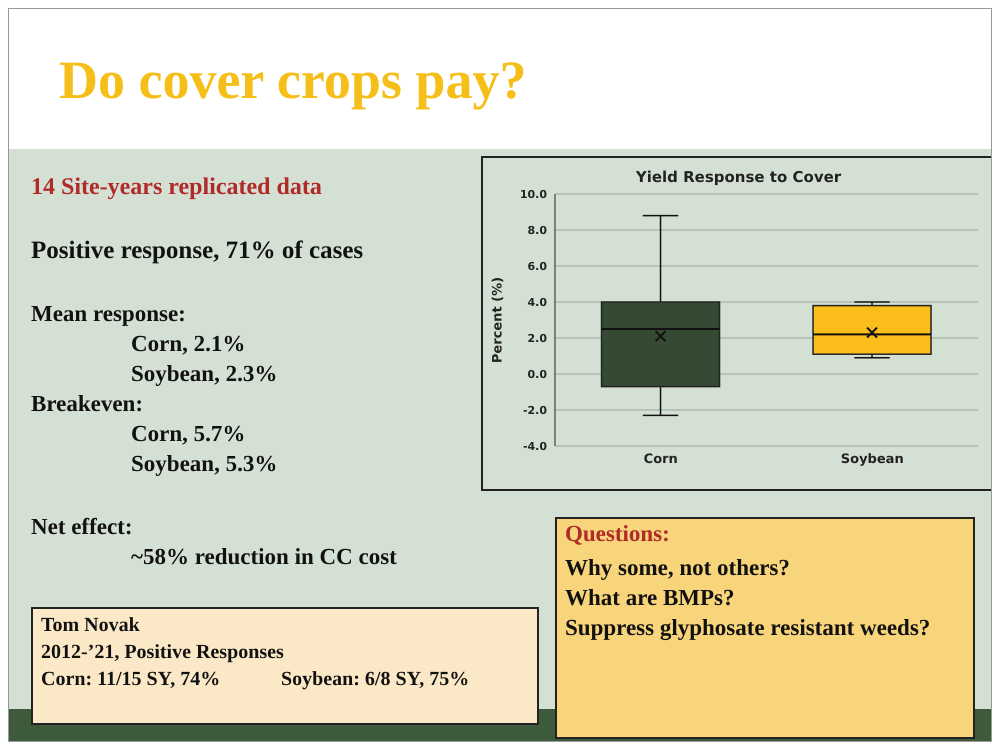 The height and width of the screenshot is (750, 1000). I want to click on y-tick-label: 10.0, so click(534, 194).